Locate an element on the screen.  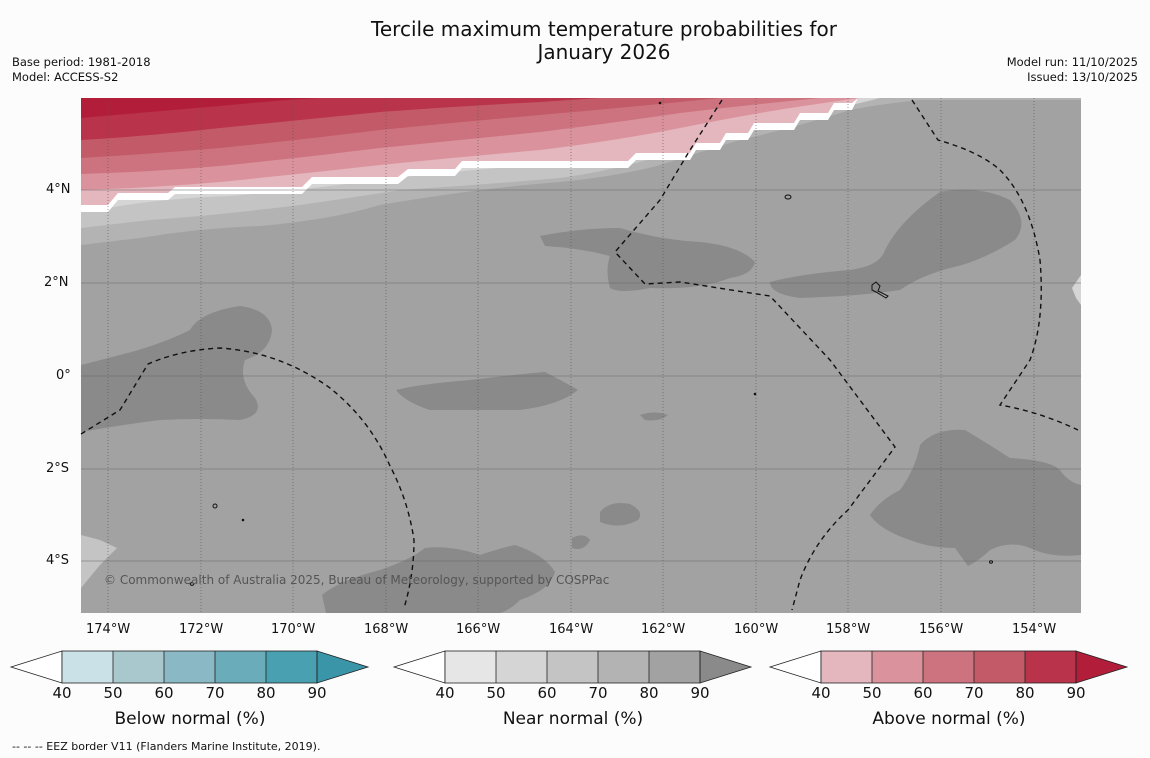
above-normal-80-band is located at coordinates (340, 119).